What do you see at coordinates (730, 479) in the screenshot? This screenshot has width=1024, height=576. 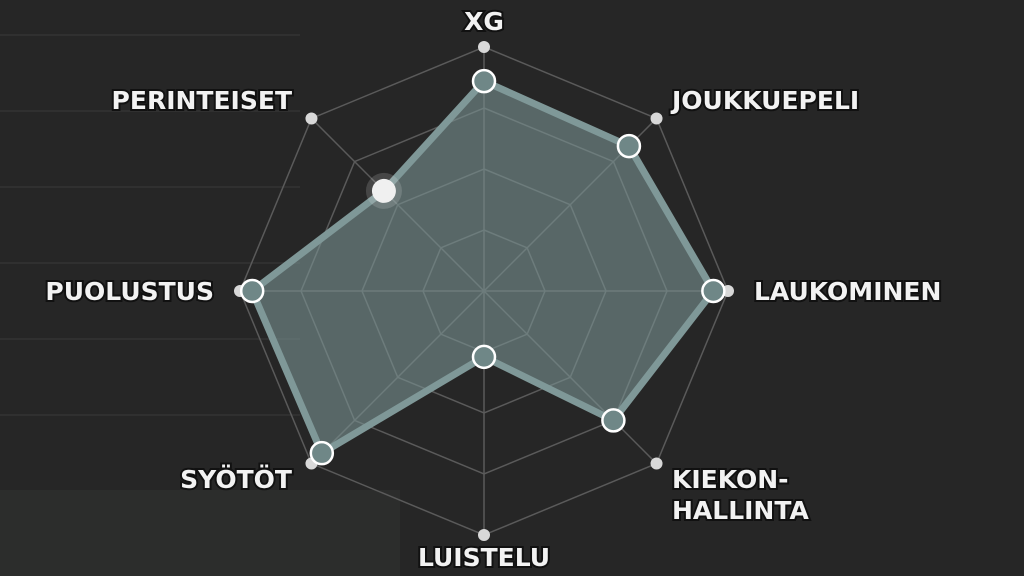 I see `axis-label-line: KIEKON-` at bounding box center [730, 479].